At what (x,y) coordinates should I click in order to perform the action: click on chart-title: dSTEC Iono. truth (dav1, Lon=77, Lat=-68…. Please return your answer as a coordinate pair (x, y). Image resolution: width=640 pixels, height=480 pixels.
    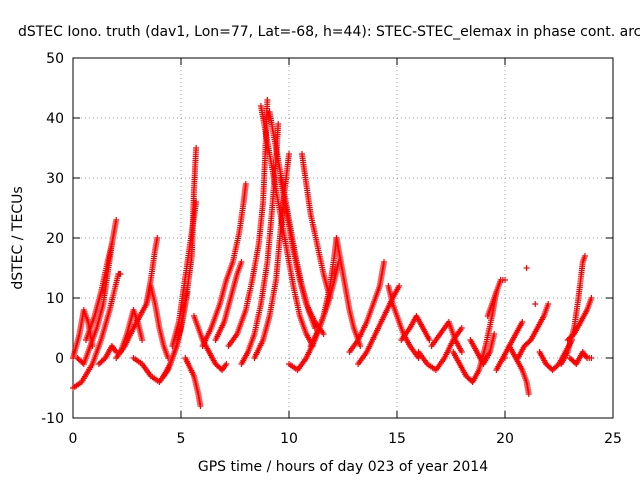
    Looking at the image, I should click on (329, 32).